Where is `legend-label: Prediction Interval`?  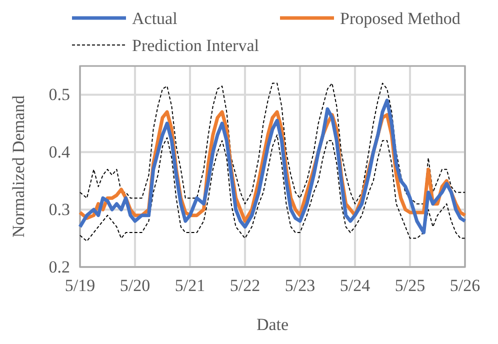
legend-label: Prediction Interval is located at coordinates (196, 45).